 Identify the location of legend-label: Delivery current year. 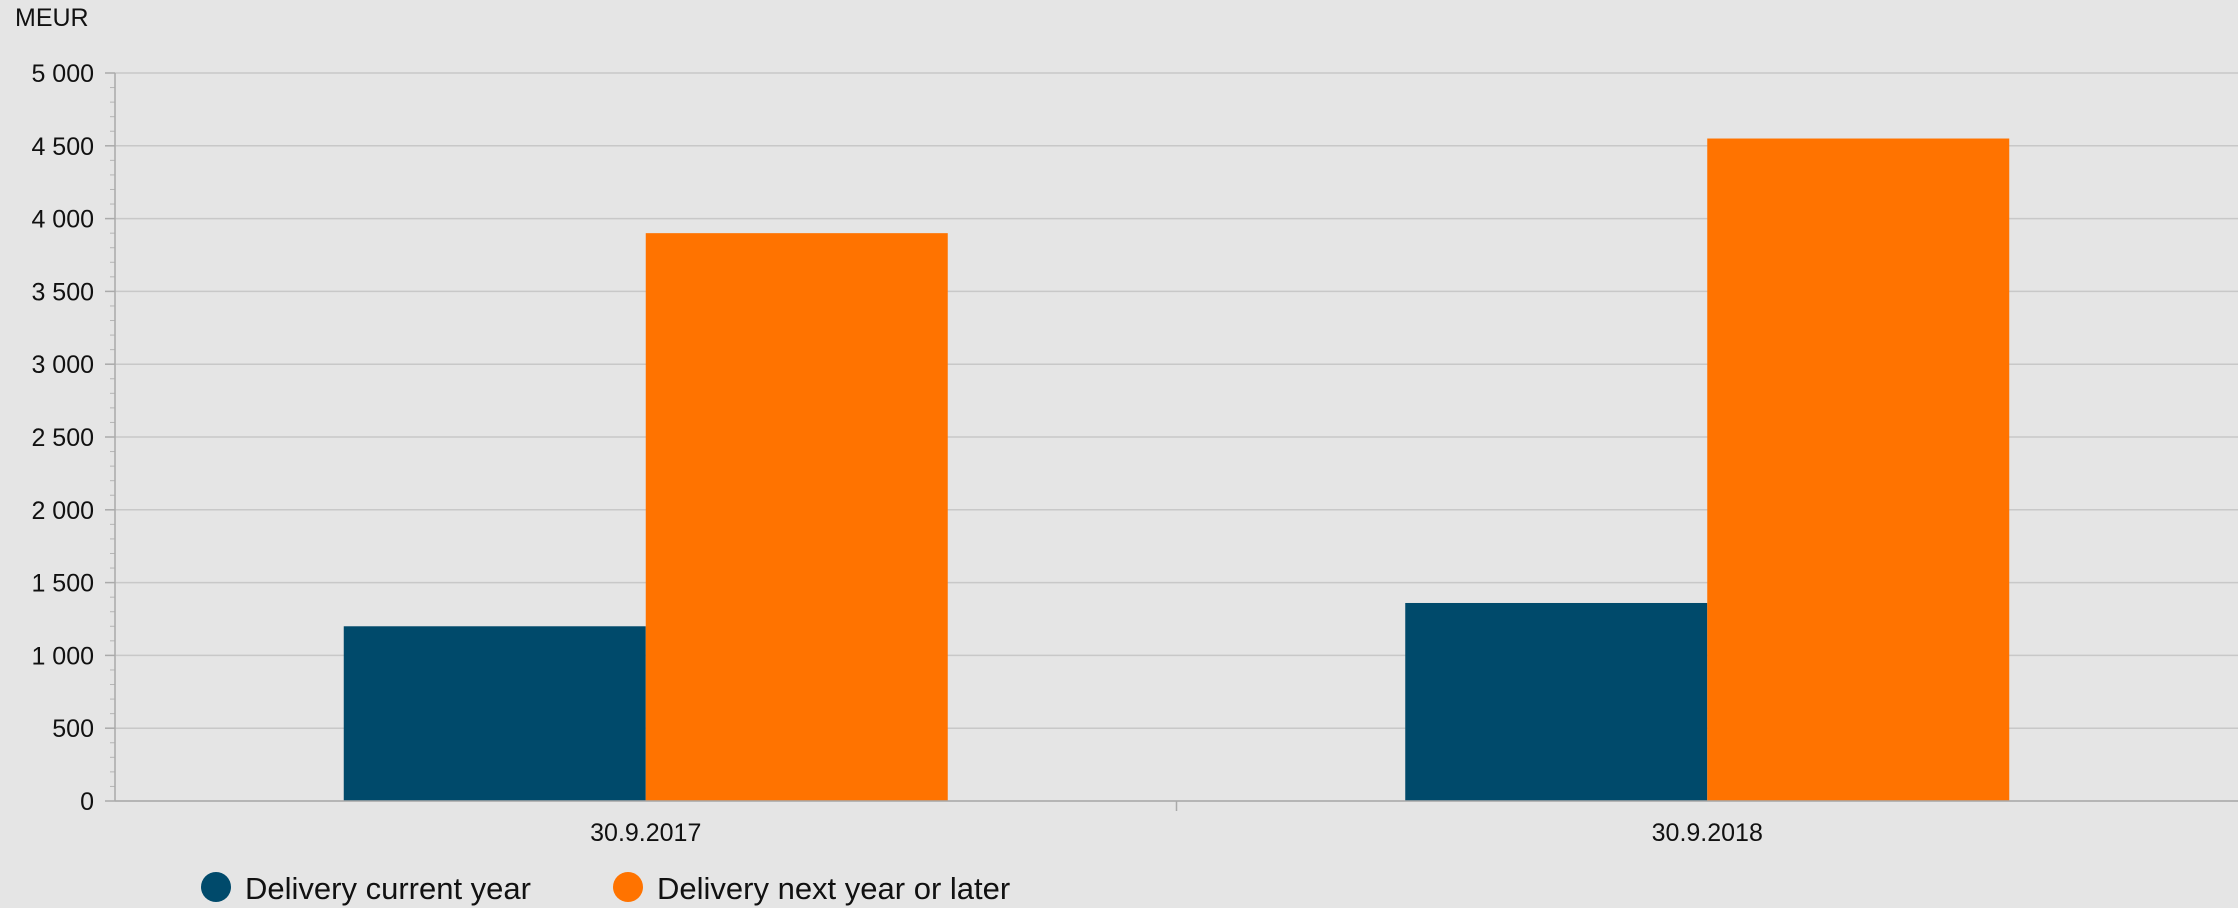
(388, 888).